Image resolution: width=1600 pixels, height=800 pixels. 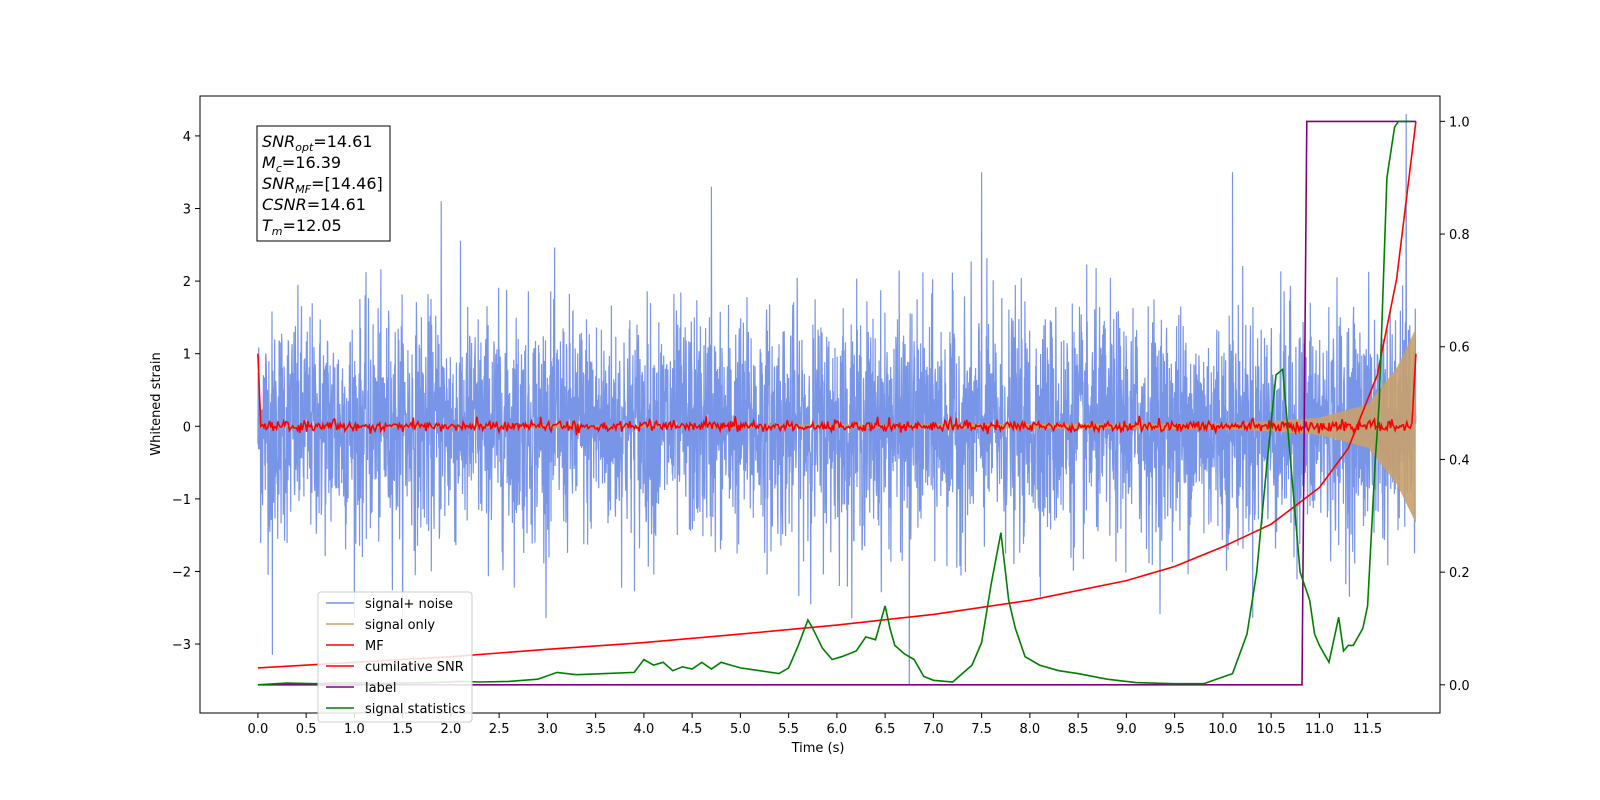 What do you see at coordinates (186, 391) in the screenshot?
I see `y-axis-left: −3 −2 −1 0 1 2 3 4` at bounding box center [186, 391].